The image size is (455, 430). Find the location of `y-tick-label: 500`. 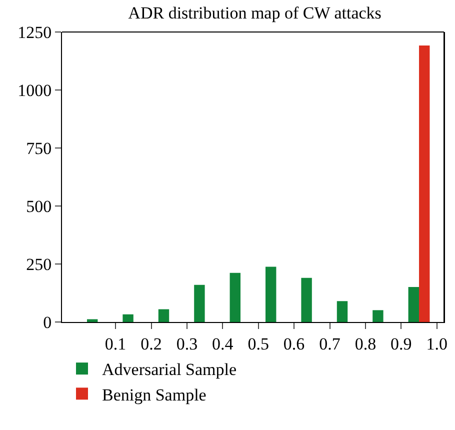

y-tick-label: 500 is located at coordinates (39, 206).